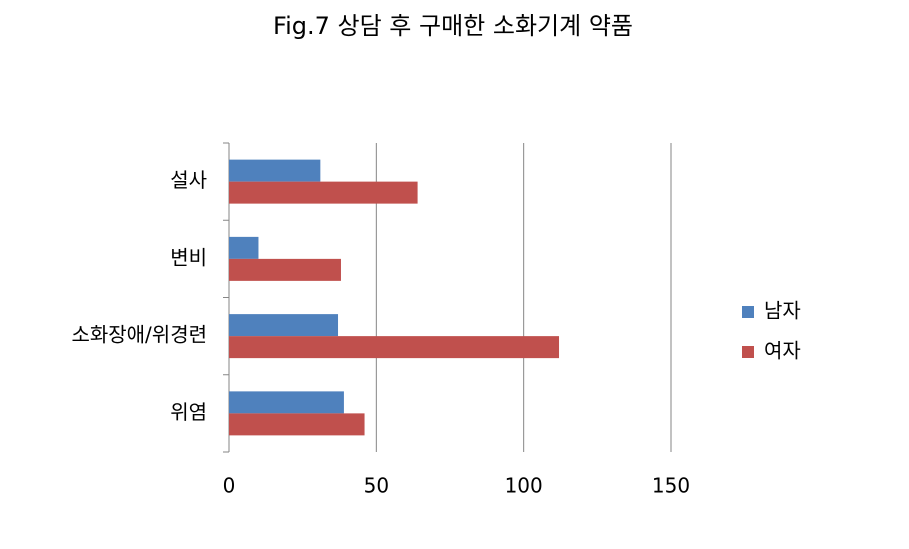 The image size is (909, 549). Describe the element at coordinates (782, 311) in the screenshot. I see `legend-label: 남자` at that location.